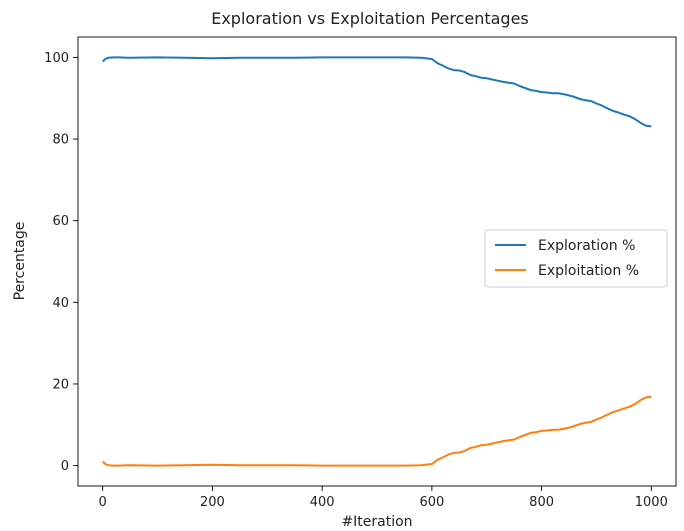 The width and height of the screenshot is (684, 531). I want to click on y-tick-label: 100, so click(56, 58).